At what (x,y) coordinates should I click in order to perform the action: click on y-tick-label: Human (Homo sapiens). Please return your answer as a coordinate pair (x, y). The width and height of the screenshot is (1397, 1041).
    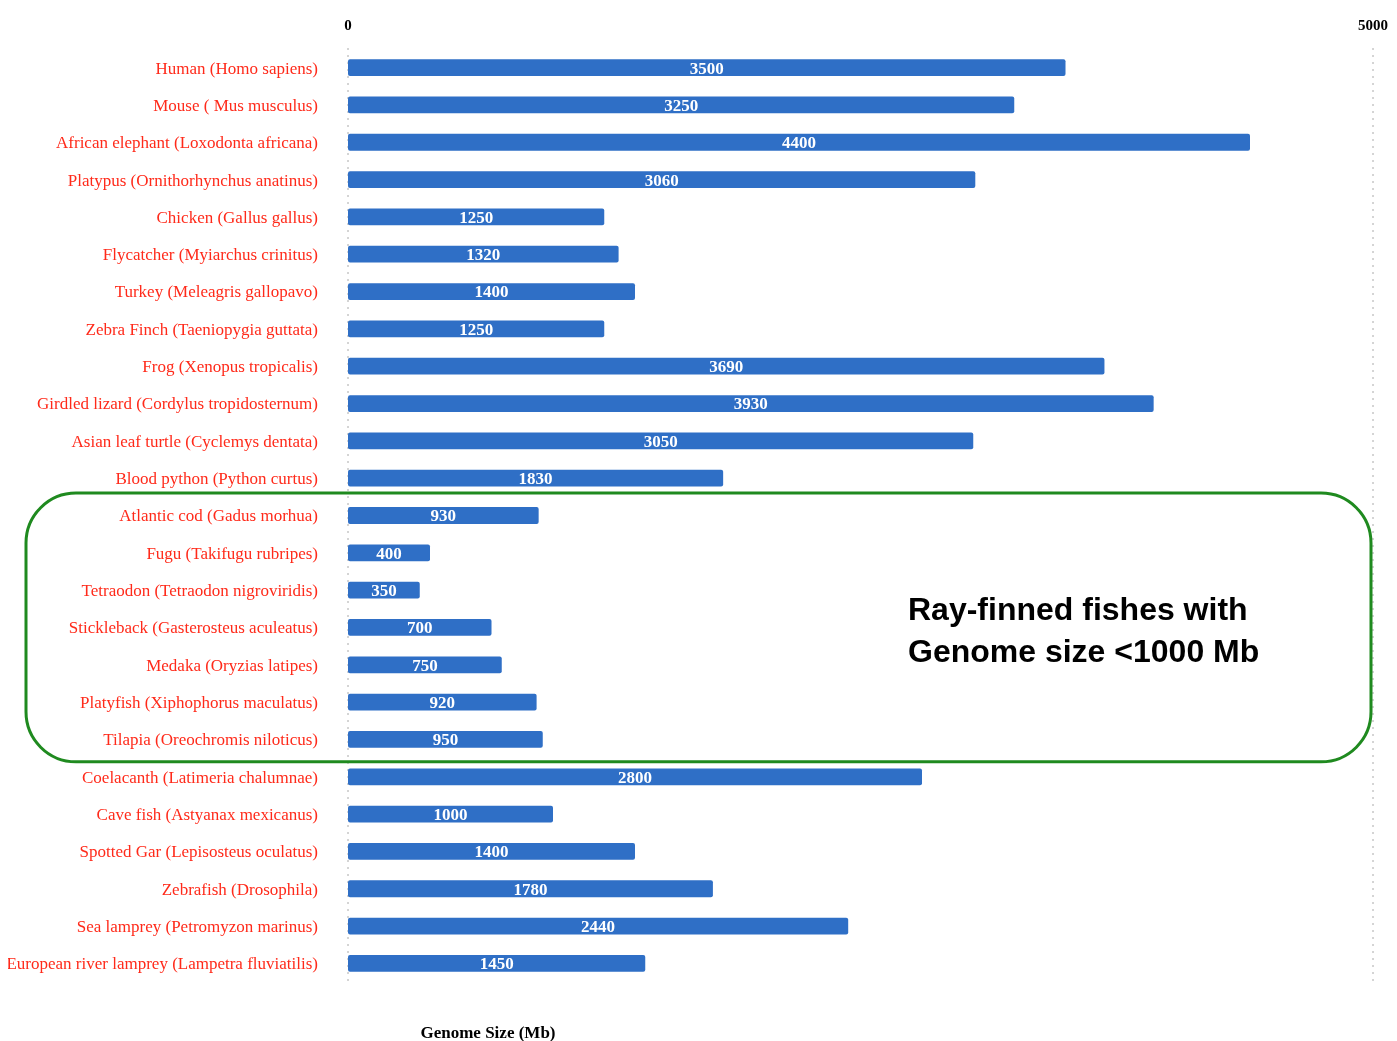
    Looking at the image, I should click on (236, 68).